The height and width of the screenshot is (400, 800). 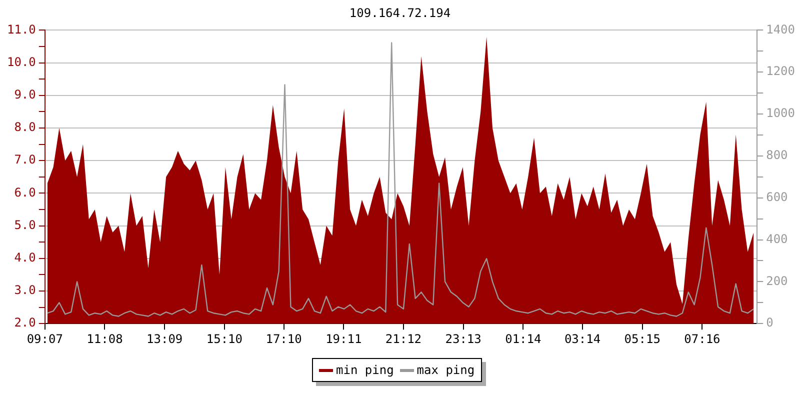 What do you see at coordinates (781, 113) in the screenshot?
I see `y2-tick-label: 1000` at bounding box center [781, 113].